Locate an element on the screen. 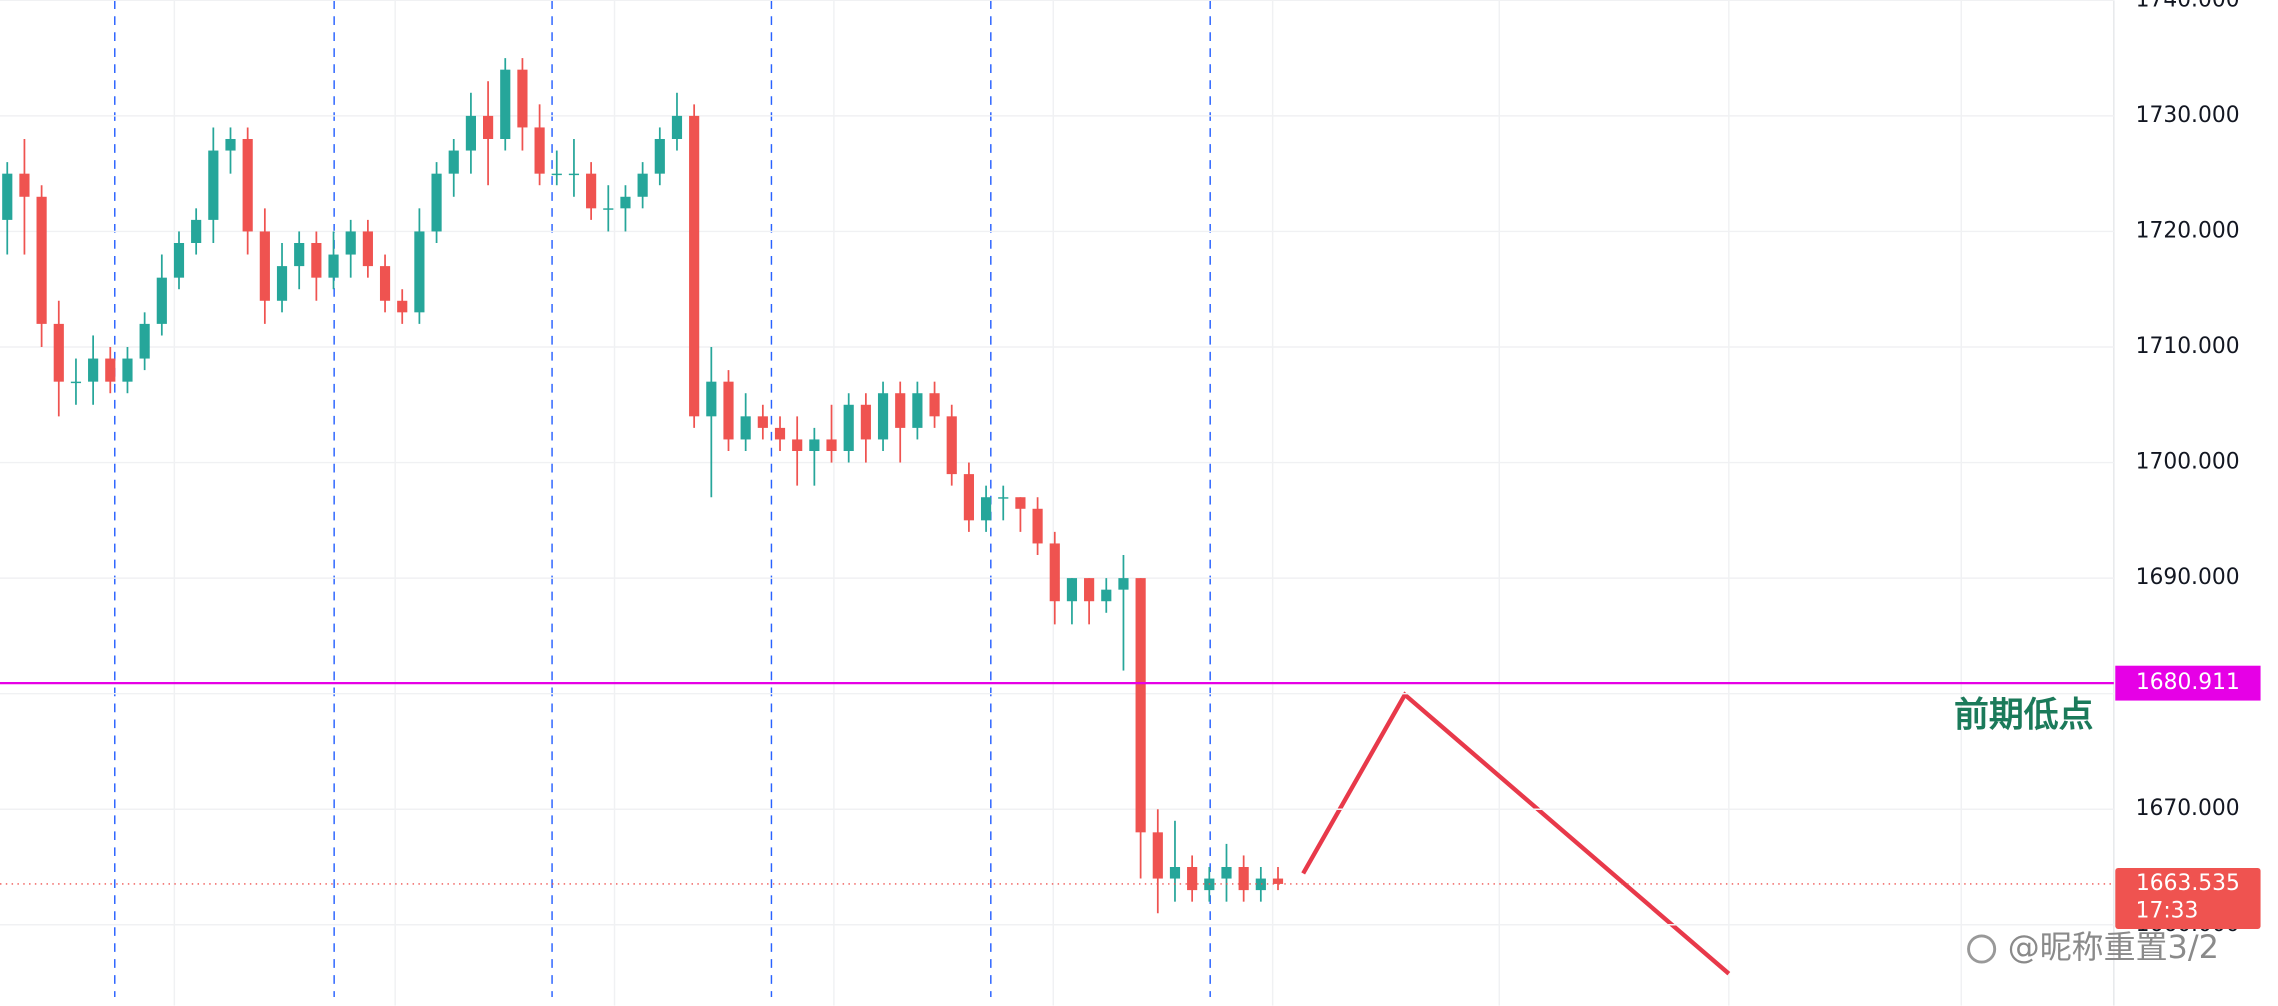  annotation: 前期低点 is located at coordinates (2023, 716).